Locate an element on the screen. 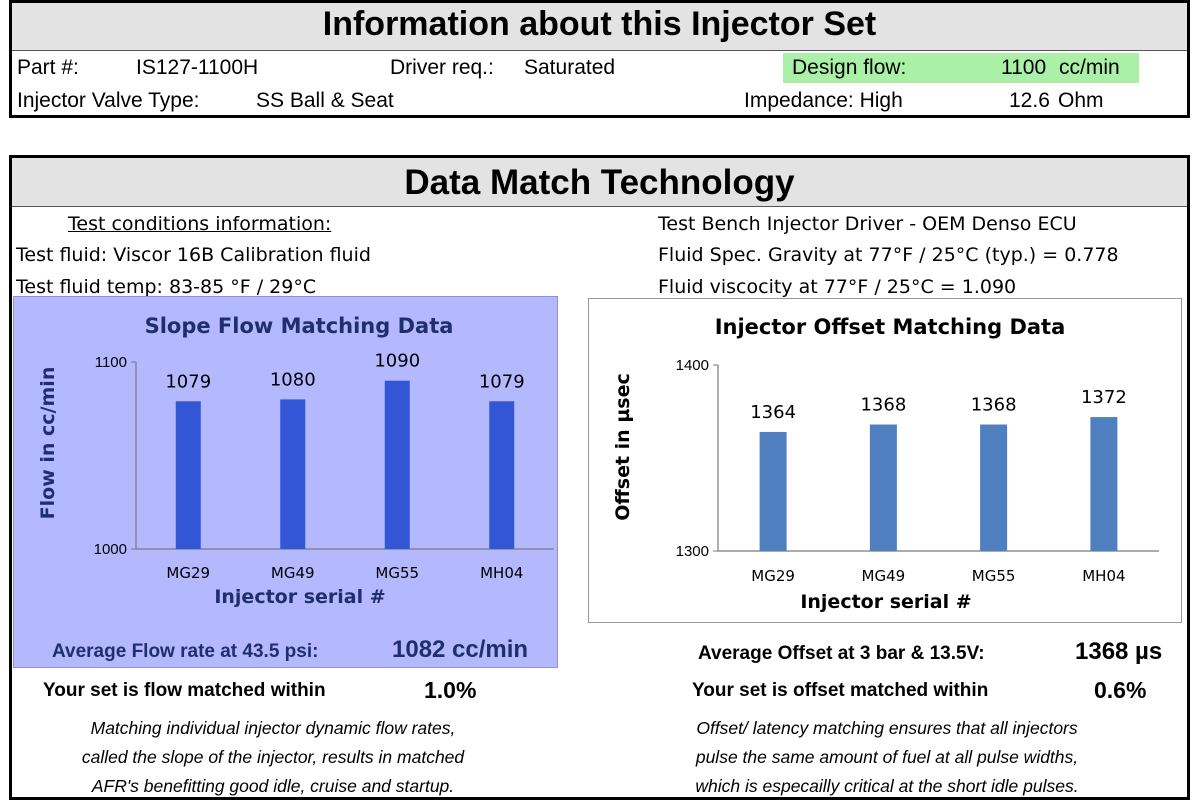 The image size is (1199, 801). part-label: Part #: is located at coordinates (48, 67).